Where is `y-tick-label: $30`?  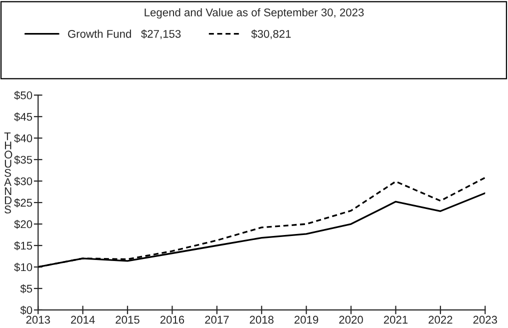
y-tick-label: $30 is located at coordinates (23, 181).